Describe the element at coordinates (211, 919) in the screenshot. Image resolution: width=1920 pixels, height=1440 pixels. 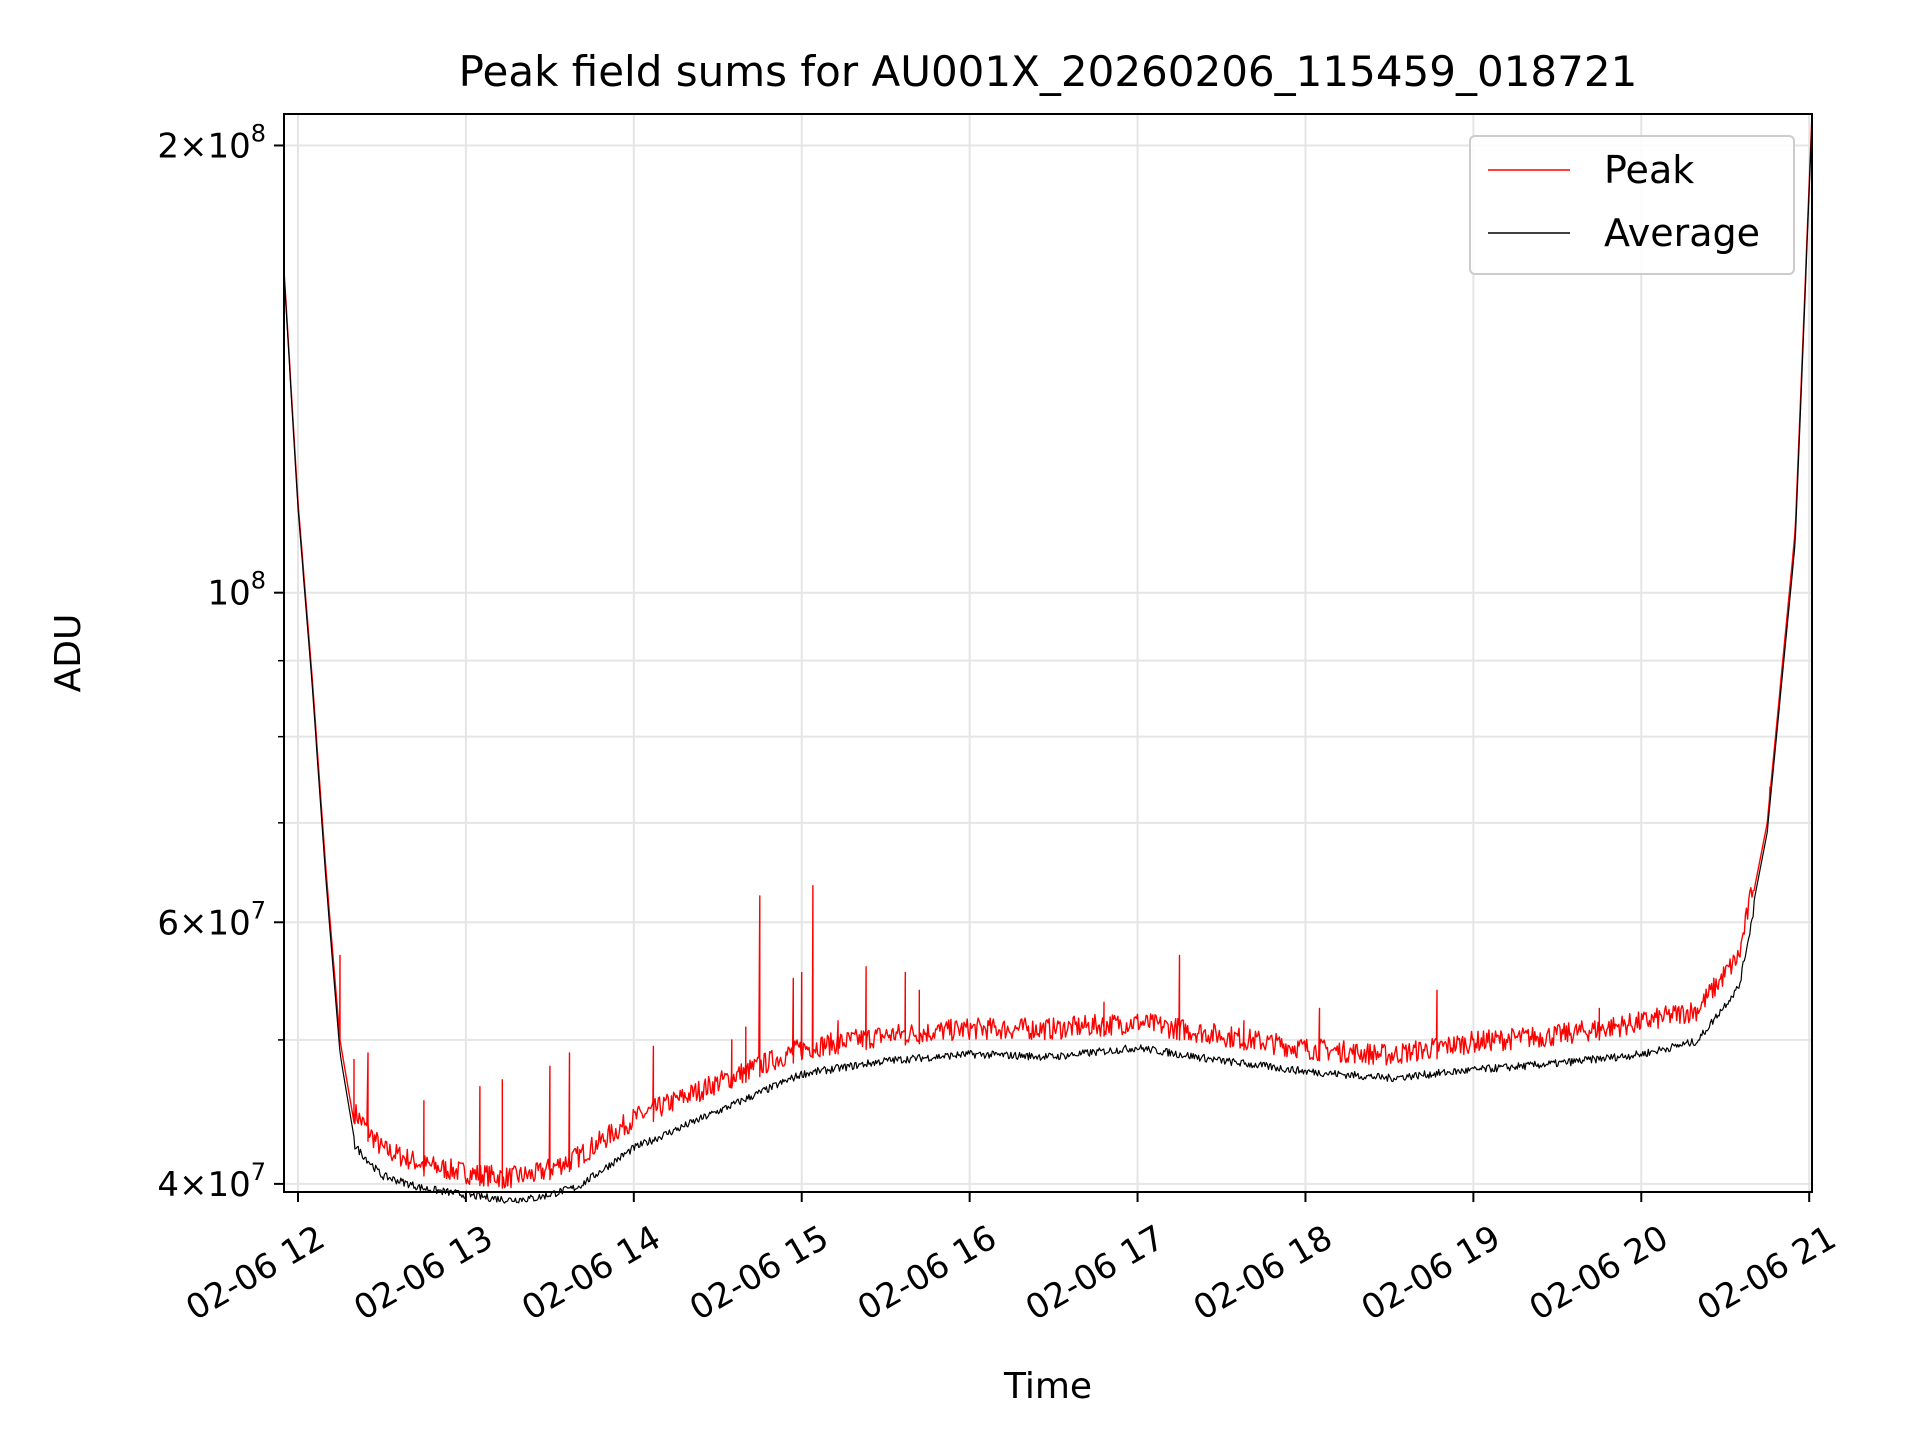
I see `y-tick-label: 6×107` at that location.